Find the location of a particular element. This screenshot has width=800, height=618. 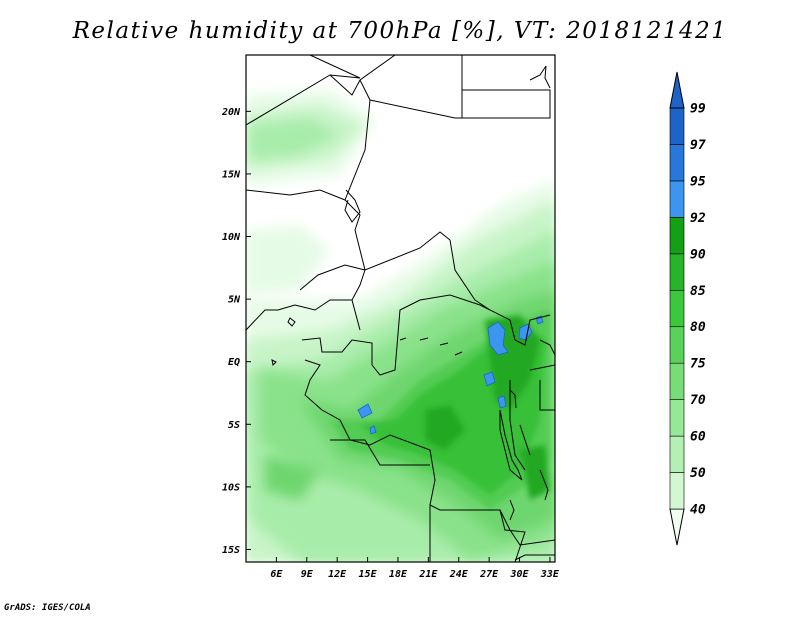

lon-tick-label: 21E is located at coordinates (428, 574).